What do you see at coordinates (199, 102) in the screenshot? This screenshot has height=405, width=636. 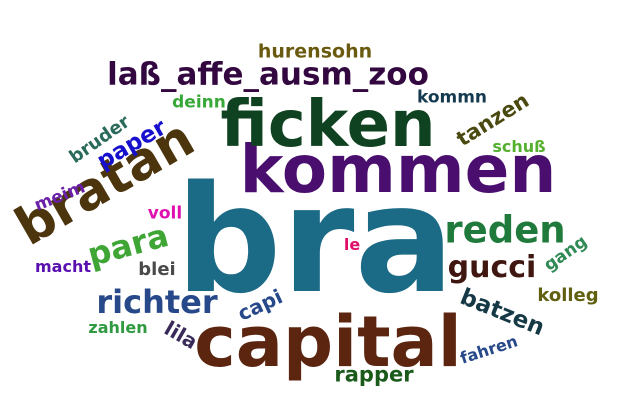 I see `word-deinn: deinn` at bounding box center [199, 102].